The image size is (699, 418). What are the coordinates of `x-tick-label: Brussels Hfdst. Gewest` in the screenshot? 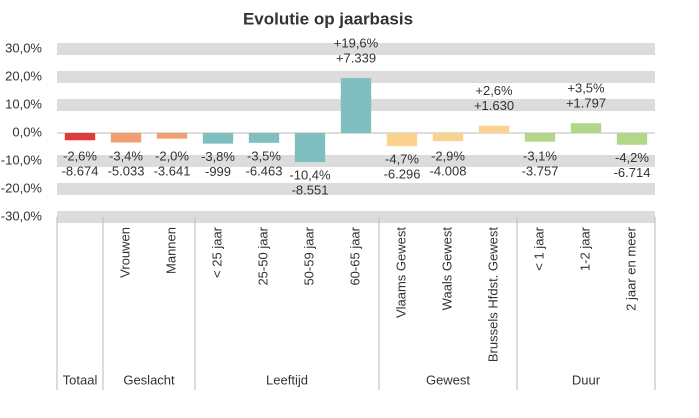 It's located at (492, 294).